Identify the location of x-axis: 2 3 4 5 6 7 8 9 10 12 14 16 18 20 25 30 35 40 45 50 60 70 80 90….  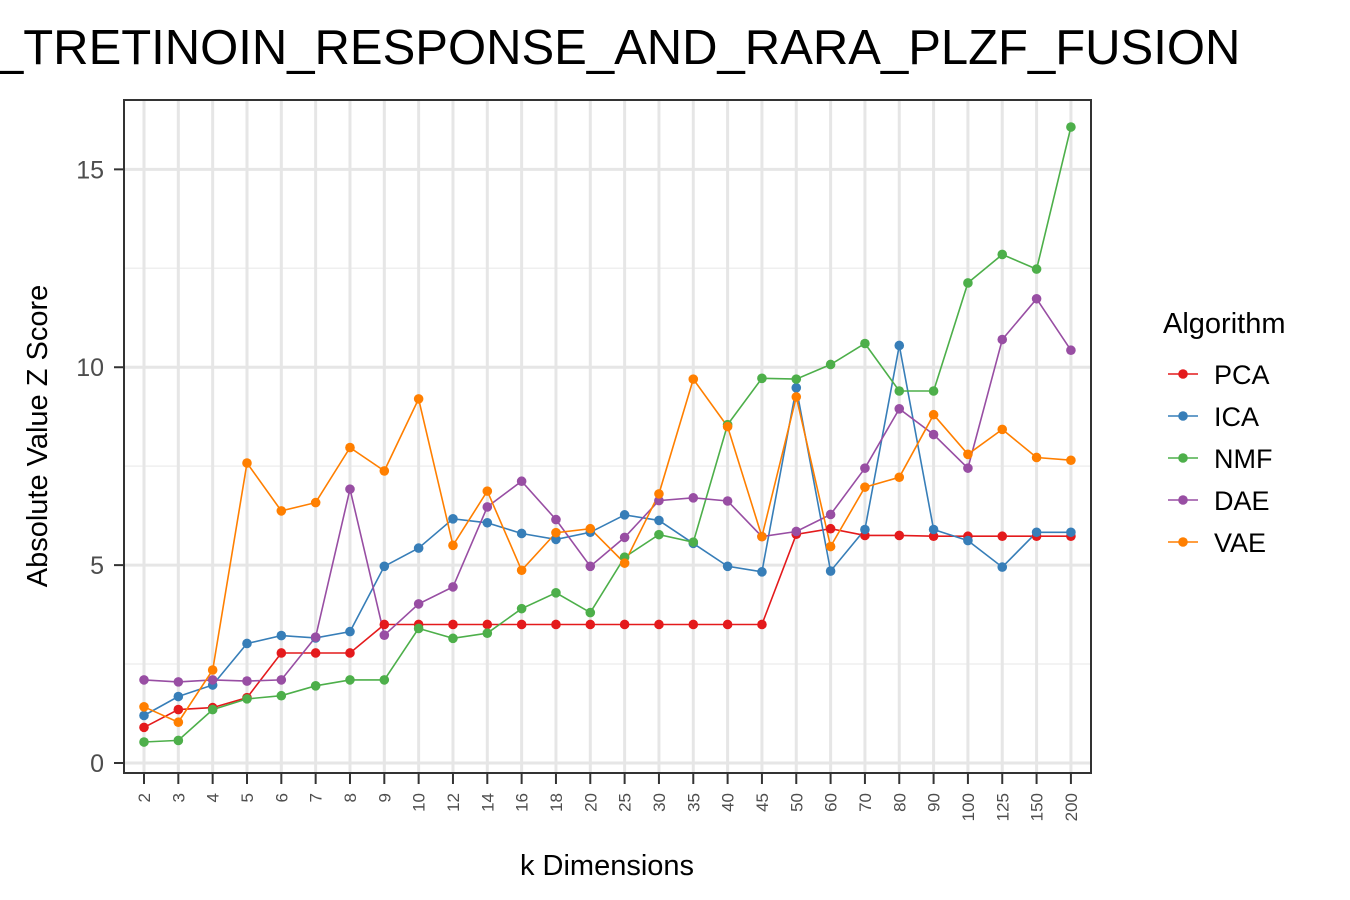
(608, 797).